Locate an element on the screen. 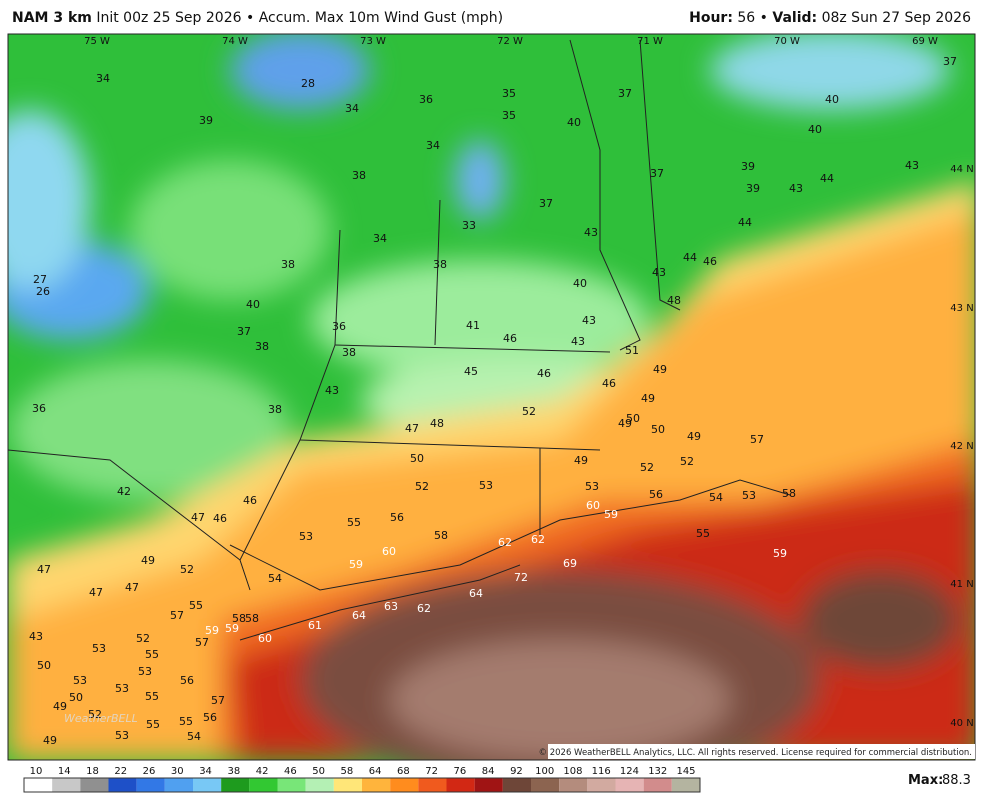 The width and height of the screenshot is (984, 808). gust-label: 51 is located at coordinates (632, 350).